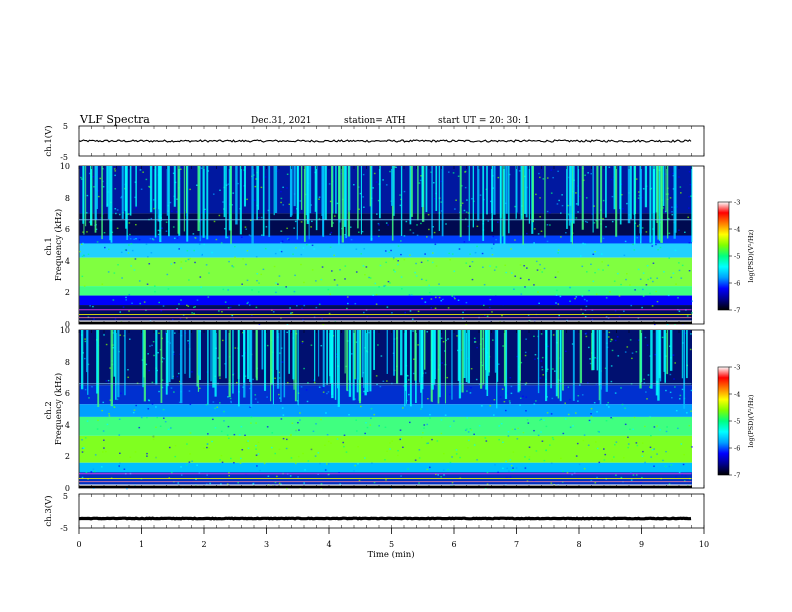  I want to click on ch1-ylabel-line2: Frequency (kHz), so click(58, 245).